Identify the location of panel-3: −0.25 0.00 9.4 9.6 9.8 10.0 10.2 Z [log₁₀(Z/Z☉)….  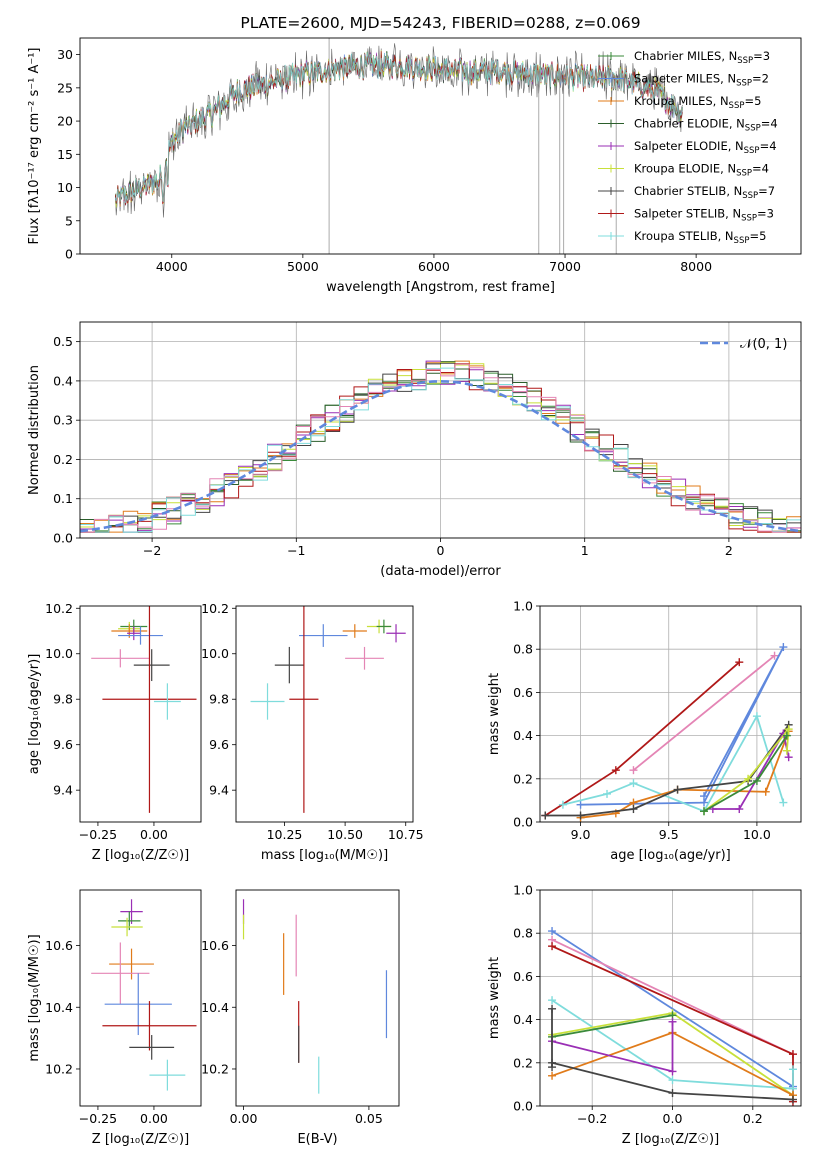
(114, 732).